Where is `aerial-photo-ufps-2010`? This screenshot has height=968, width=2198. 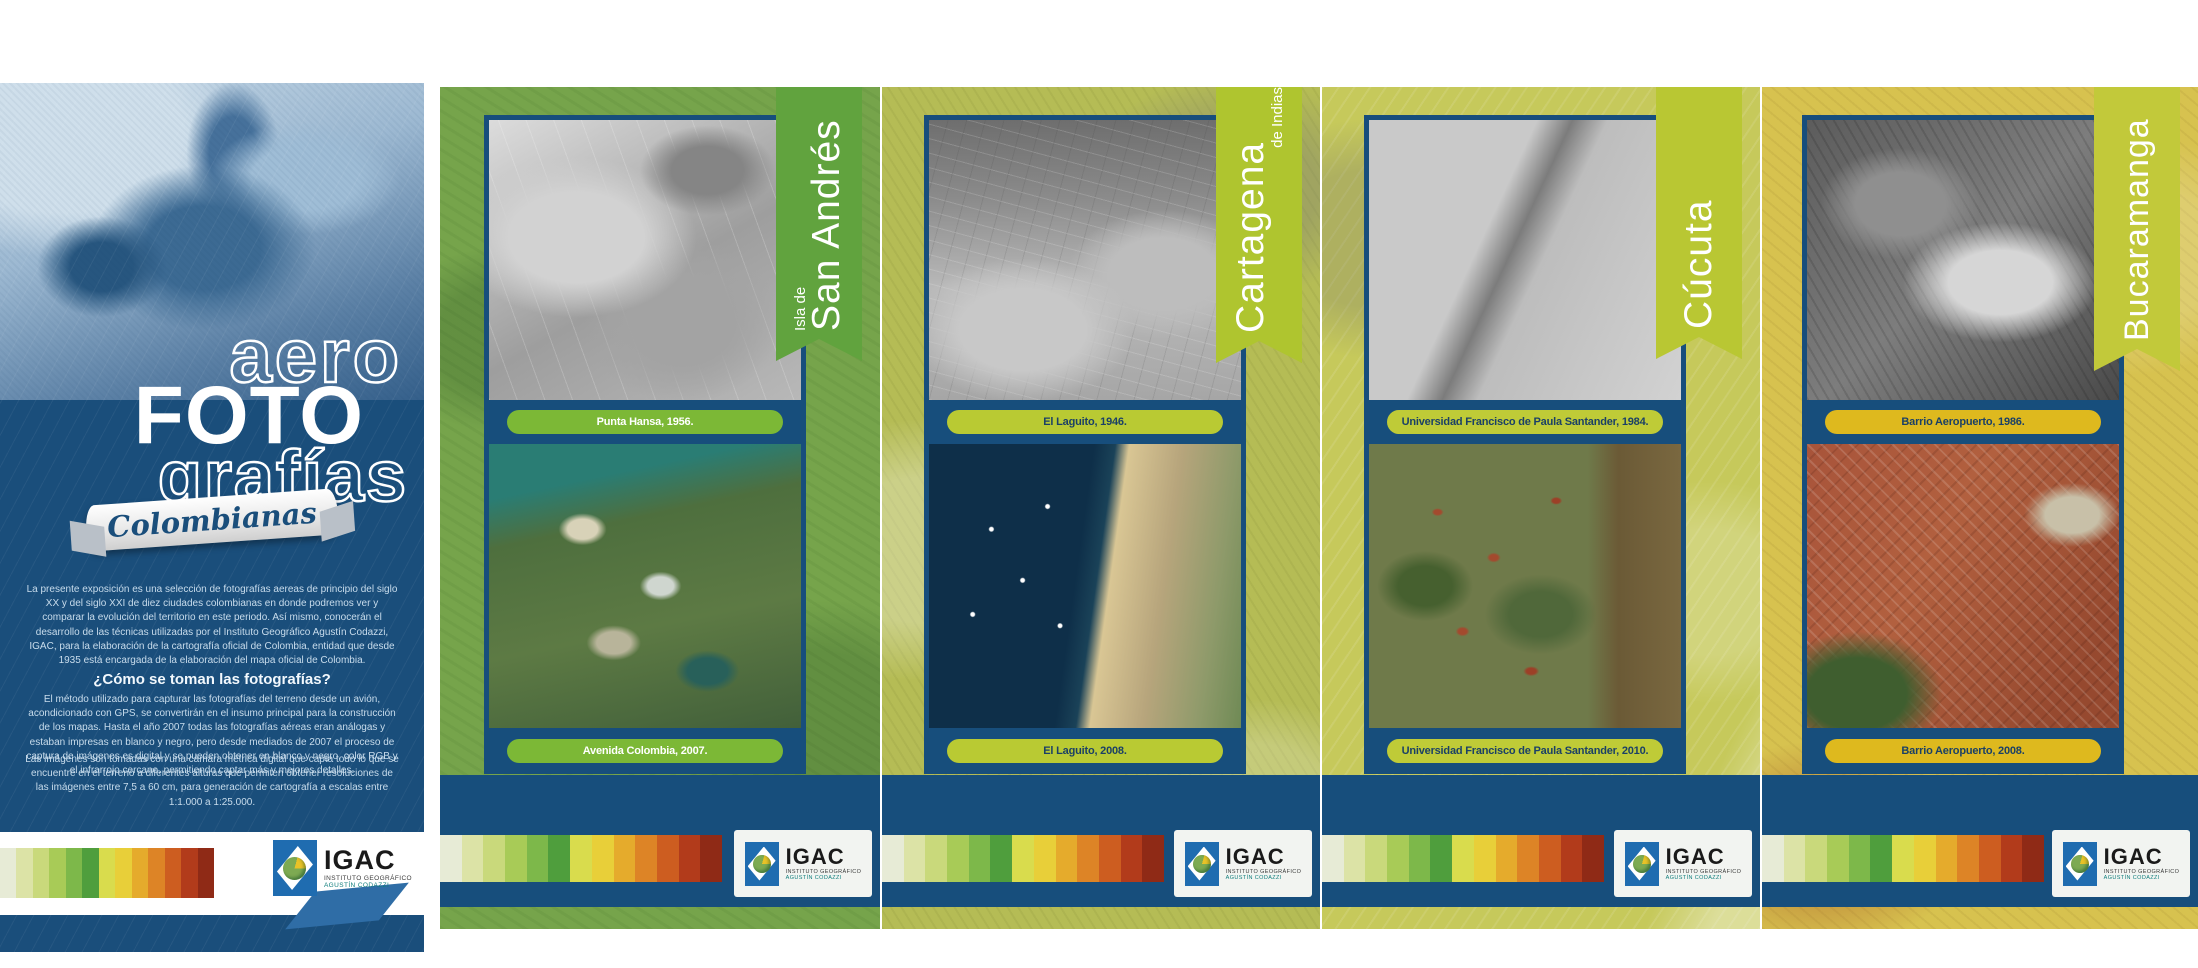
aerial-photo-ufps-2010 is located at coordinates (1525, 586).